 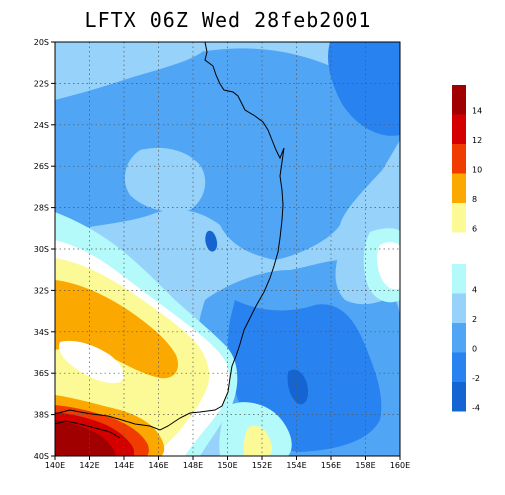 I want to click on colorbar-label: 8, so click(x=474, y=199).